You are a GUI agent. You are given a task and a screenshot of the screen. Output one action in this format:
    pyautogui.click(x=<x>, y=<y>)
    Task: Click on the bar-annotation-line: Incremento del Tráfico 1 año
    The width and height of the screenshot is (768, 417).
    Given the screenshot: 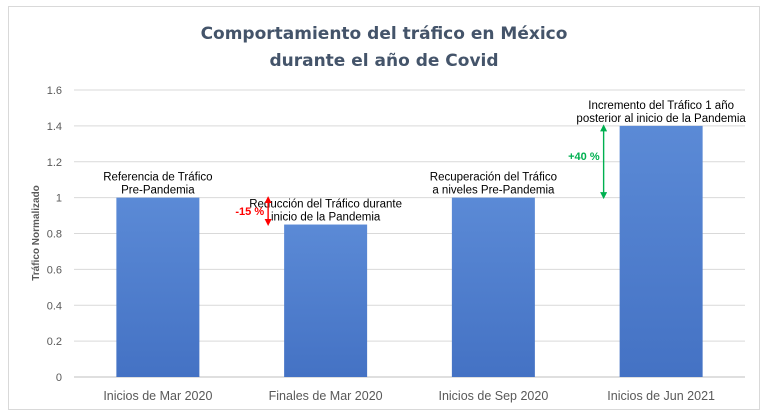 What is the action you would take?
    pyautogui.click(x=661, y=106)
    